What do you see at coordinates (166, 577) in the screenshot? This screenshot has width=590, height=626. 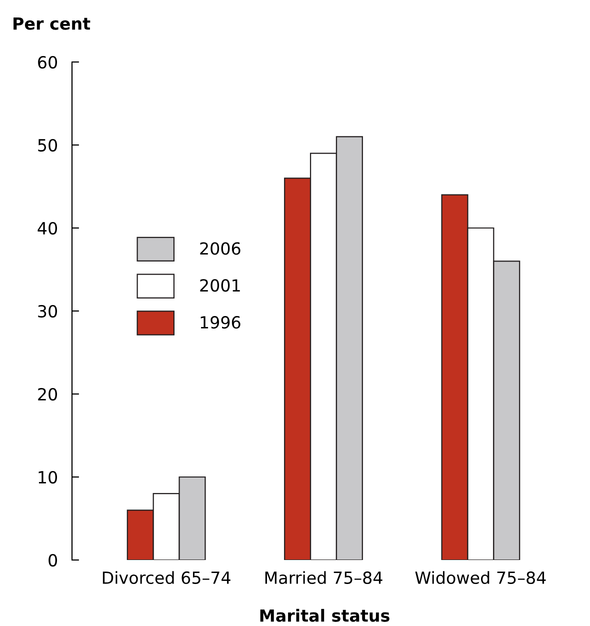 I see `x-tick-label: Divorced 65–74` at bounding box center [166, 577].